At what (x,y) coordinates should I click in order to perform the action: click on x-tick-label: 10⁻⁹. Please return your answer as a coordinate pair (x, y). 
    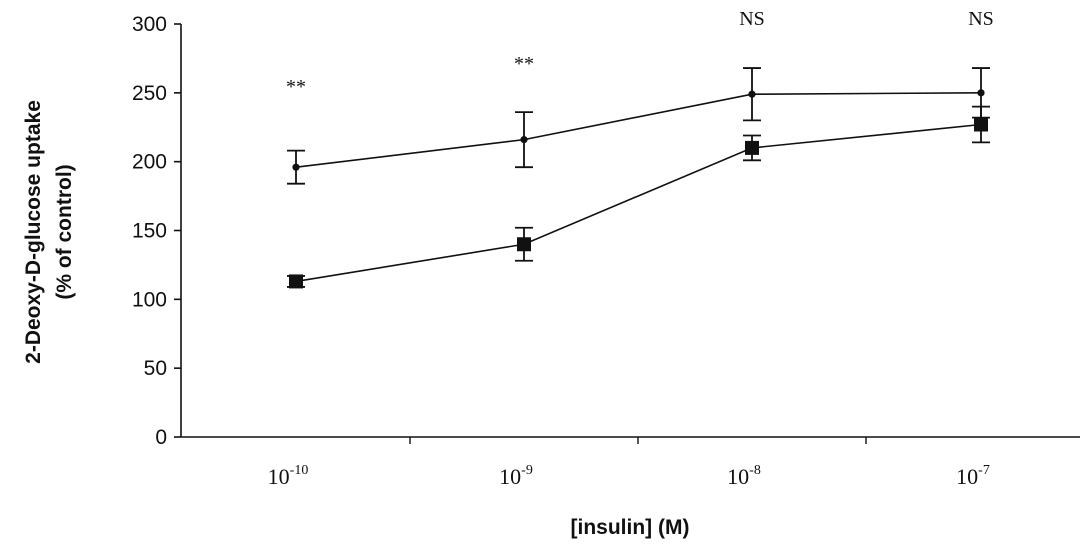
    Looking at the image, I should click on (516, 476).